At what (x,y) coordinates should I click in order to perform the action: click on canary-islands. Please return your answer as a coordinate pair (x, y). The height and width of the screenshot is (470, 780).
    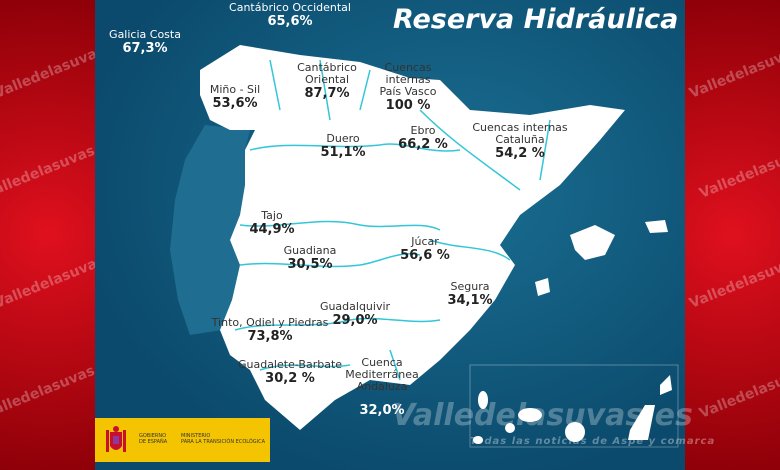
    Looking at the image, I should click on (572, 409).